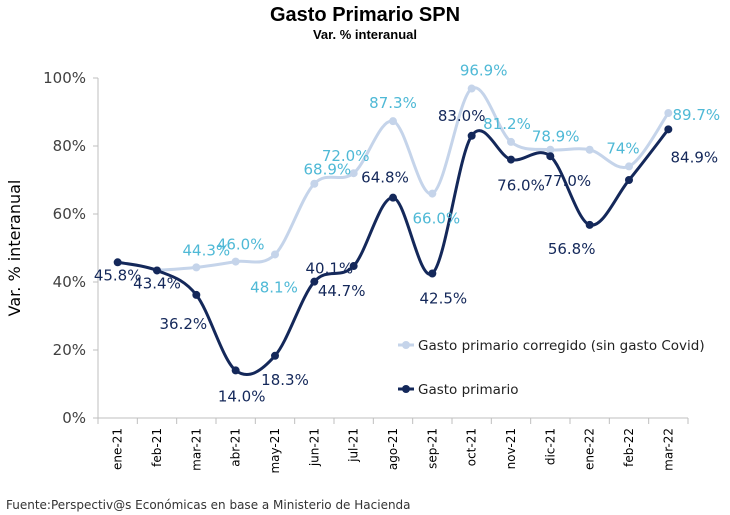 The image size is (730, 515). I want to click on data-label-primary: 18.3%, so click(285, 380).